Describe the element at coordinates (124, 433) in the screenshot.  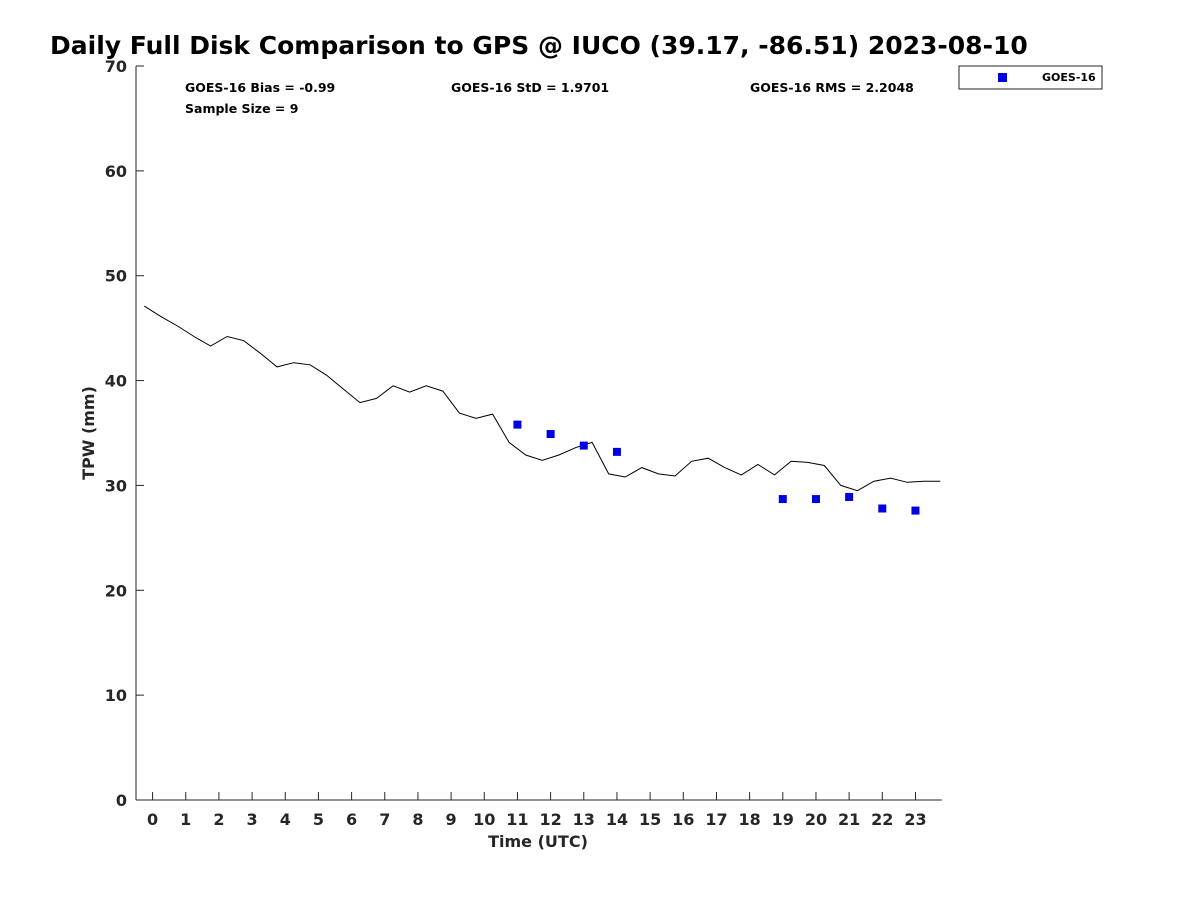
I see `y-ticks: 0 10 20 30 40 50 60 70` at that location.